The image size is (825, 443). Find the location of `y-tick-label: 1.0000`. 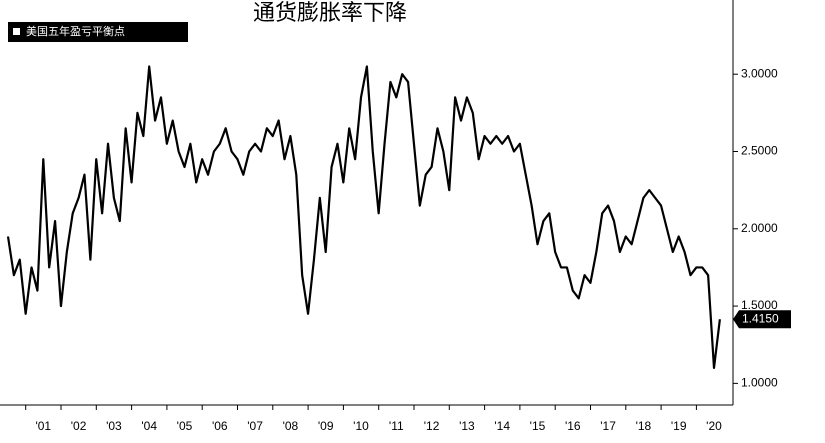

y-tick-label: 1.0000 is located at coordinates (759, 383).